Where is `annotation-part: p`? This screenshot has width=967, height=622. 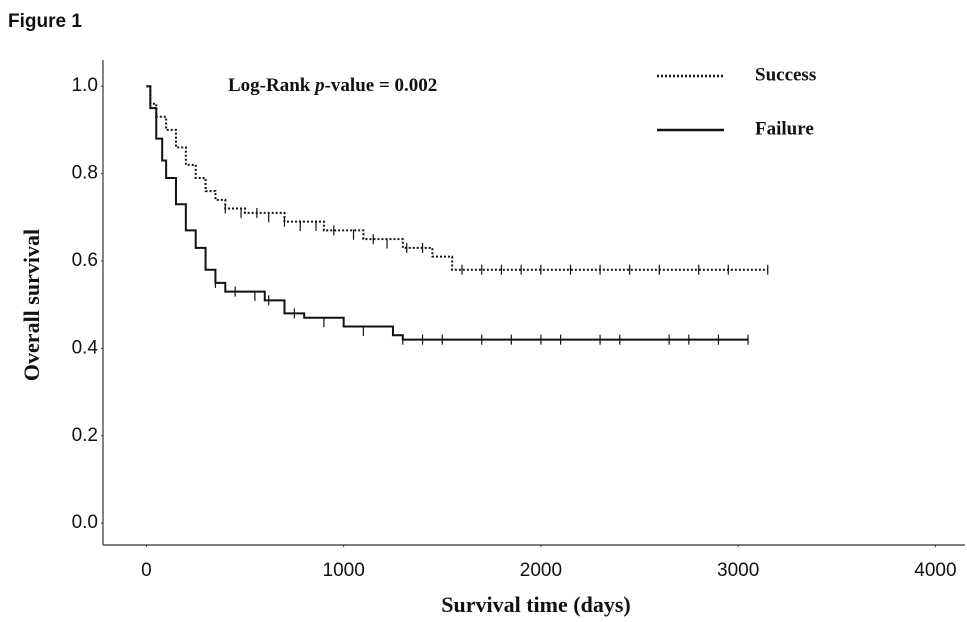 annotation-part: p is located at coordinates (319, 85).